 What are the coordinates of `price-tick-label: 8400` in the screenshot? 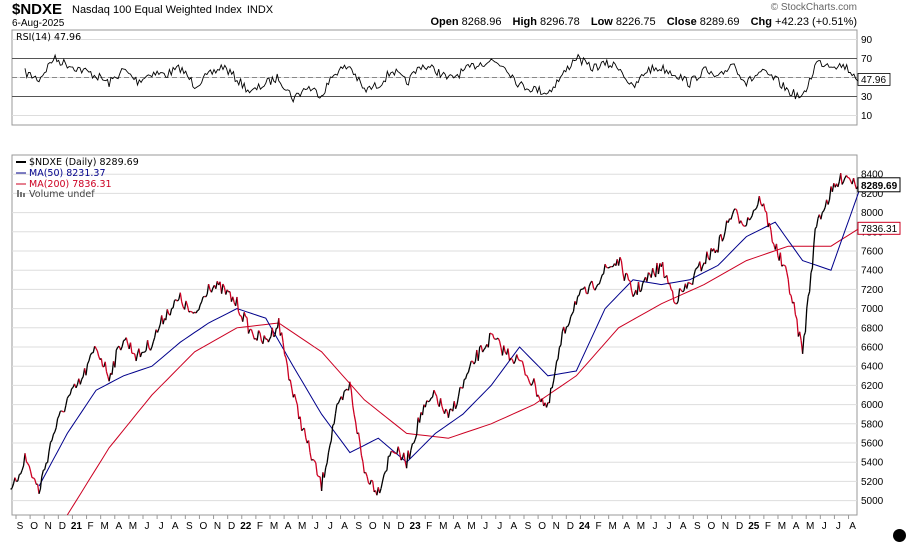 It's located at (872, 175).